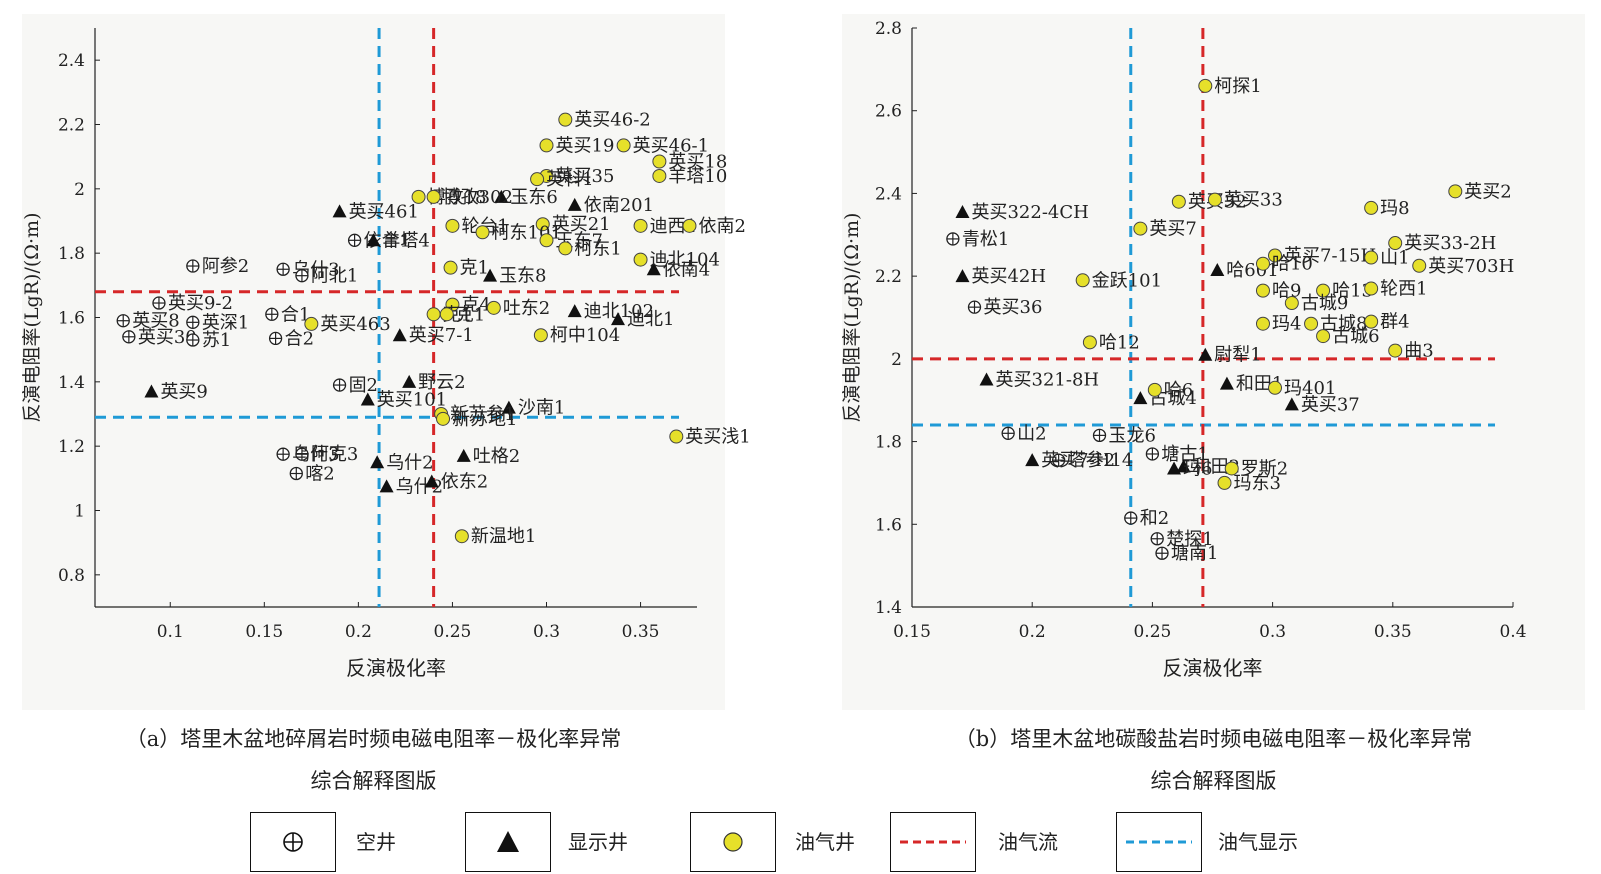  I want to click on chart-b-point-label: 金跃101, so click(1127, 280).